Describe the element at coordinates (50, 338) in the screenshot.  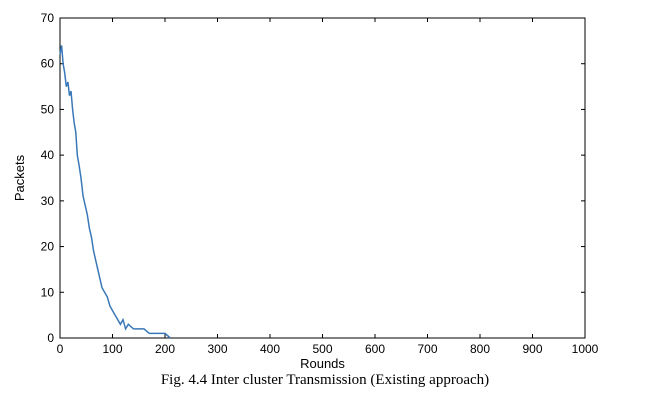
I see `y-tick-label: 0` at that location.